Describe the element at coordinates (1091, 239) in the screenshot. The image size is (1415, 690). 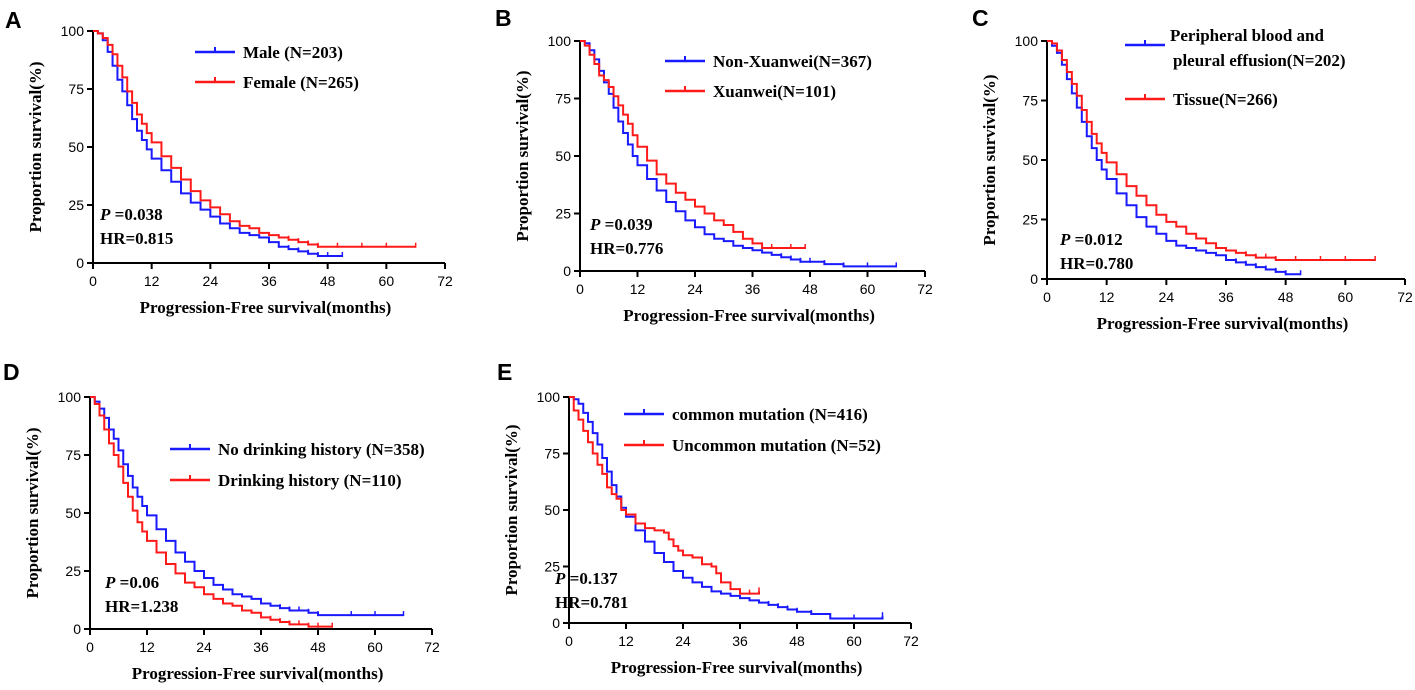
I see `p-value-text: P =0.012` at that location.